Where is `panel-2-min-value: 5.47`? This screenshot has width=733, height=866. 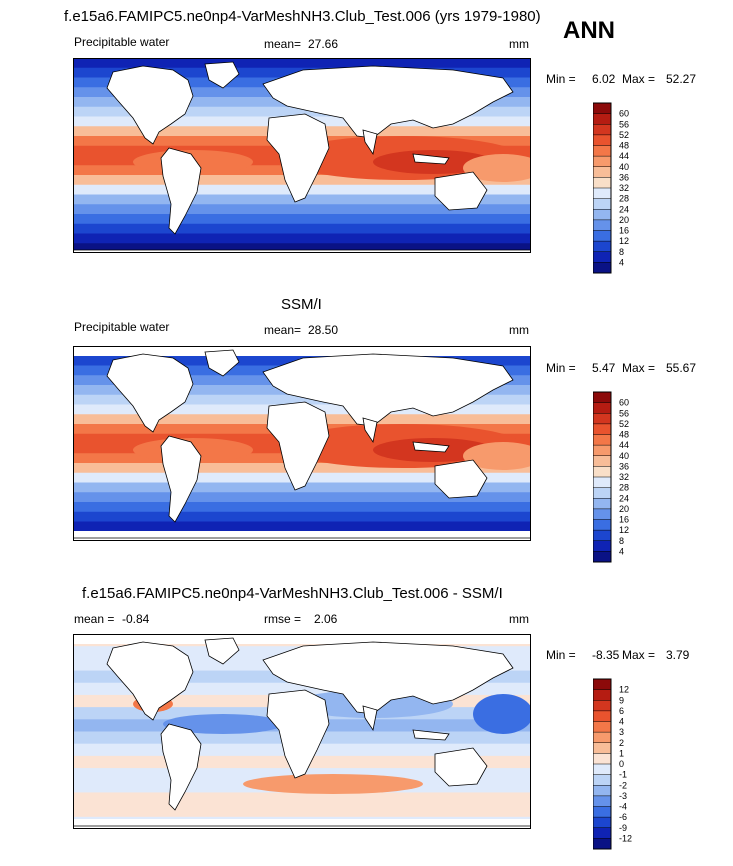 panel-2-min-value: 5.47 is located at coordinates (604, 368).